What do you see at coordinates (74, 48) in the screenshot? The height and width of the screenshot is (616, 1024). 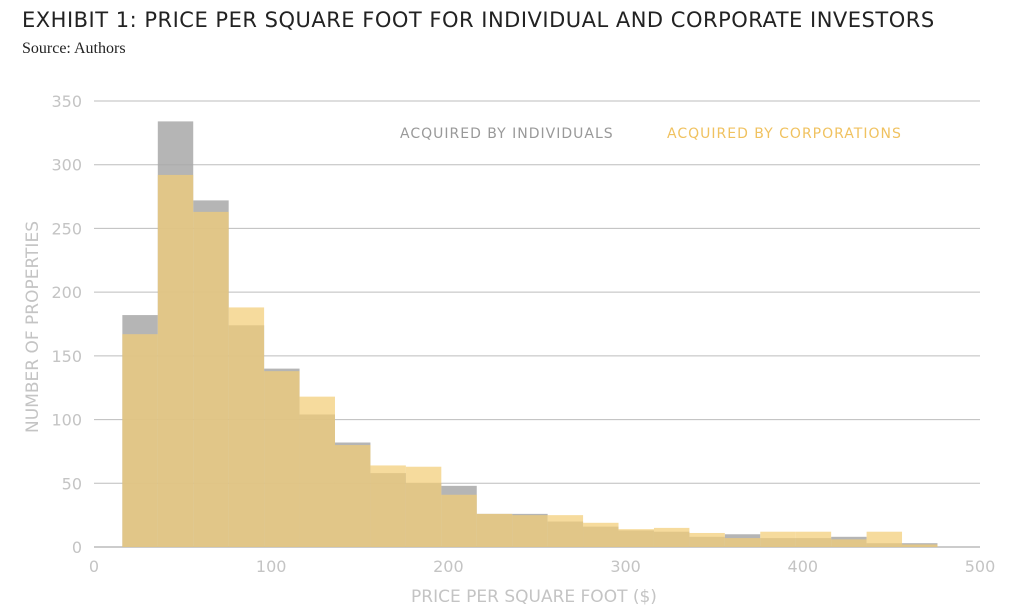 I see `chart-source: Source: Authors` at bounding box center [74, 48].